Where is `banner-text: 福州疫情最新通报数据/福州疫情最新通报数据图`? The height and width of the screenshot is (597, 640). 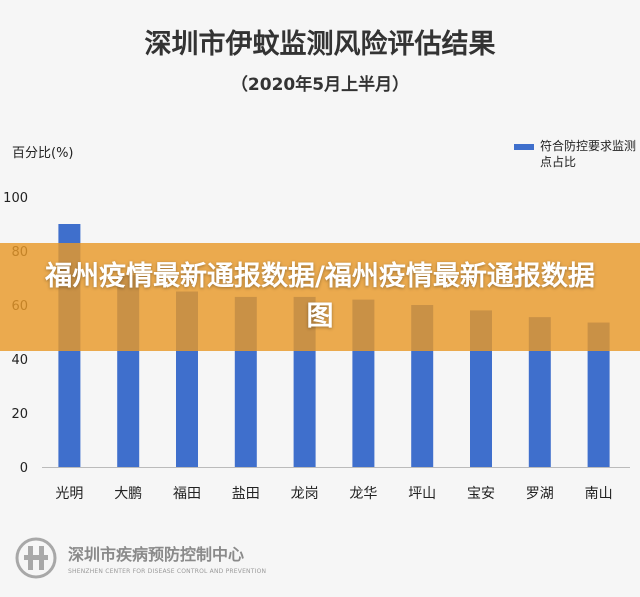 banner-text: 福州疫情最新通报数据/福州疫情最新通报数据图 is located at coordinates (320, 296).